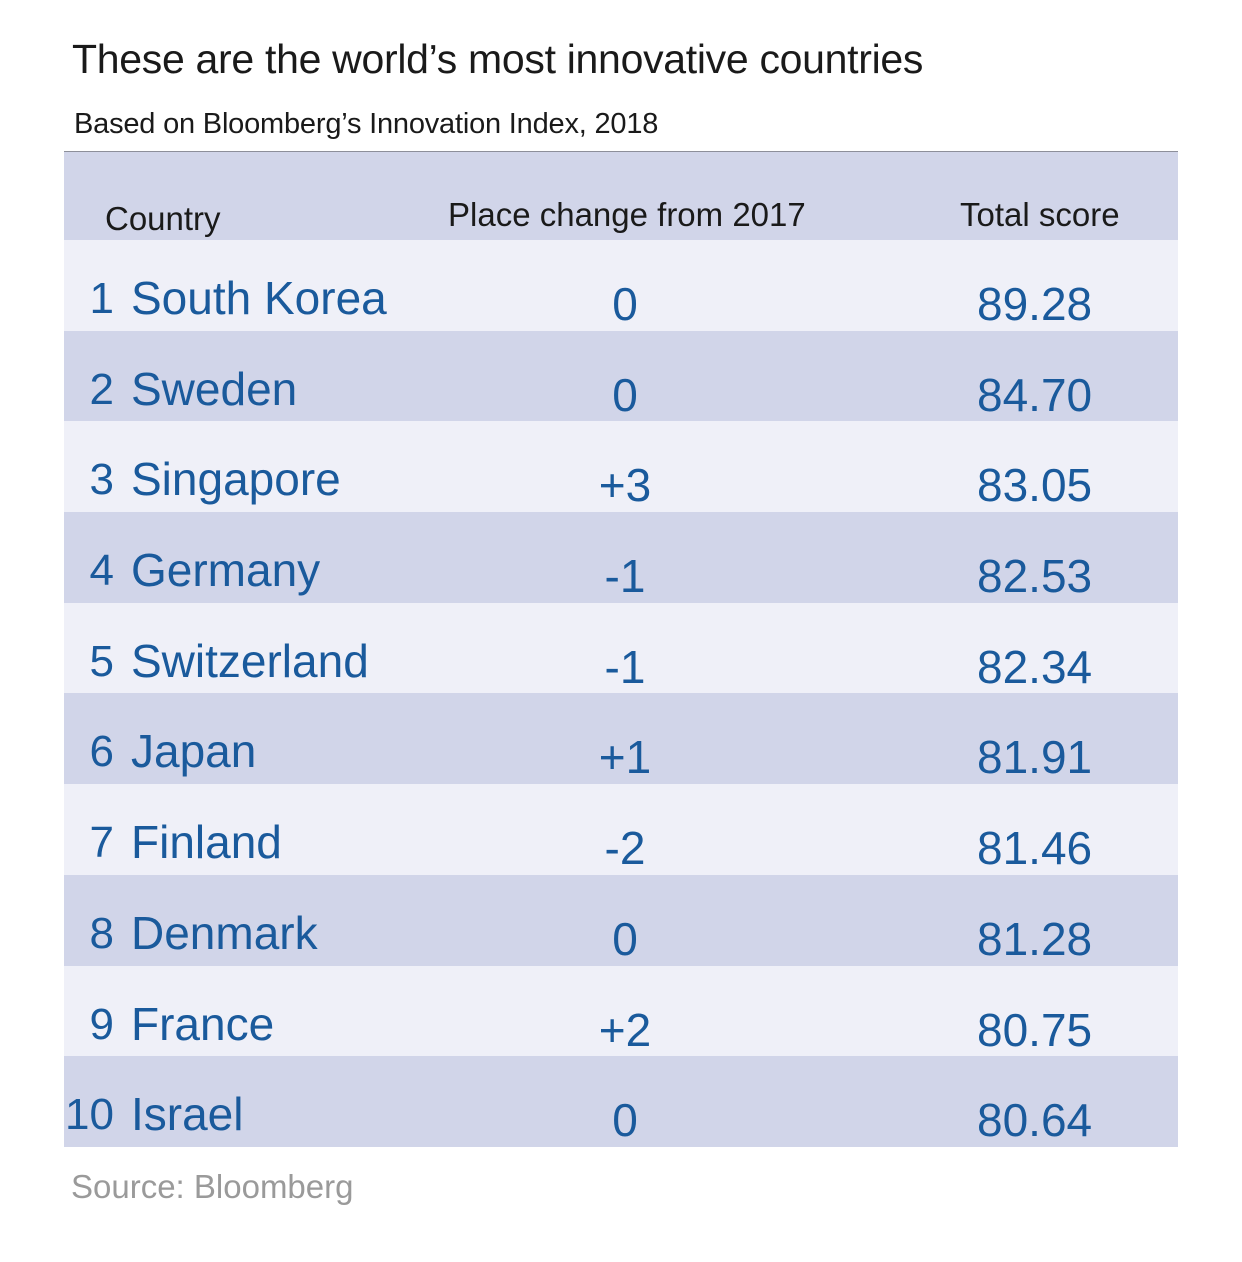 The width and height of the screenshot is (1242, 1262). I want to click on total-score-cell: 82.34, so click(1035, 666).